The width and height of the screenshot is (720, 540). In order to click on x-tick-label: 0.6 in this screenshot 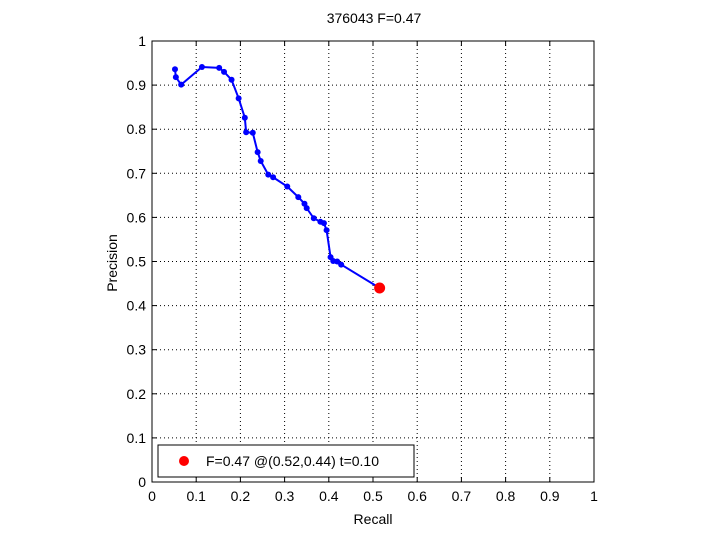, I will do `click(417, 496)`.